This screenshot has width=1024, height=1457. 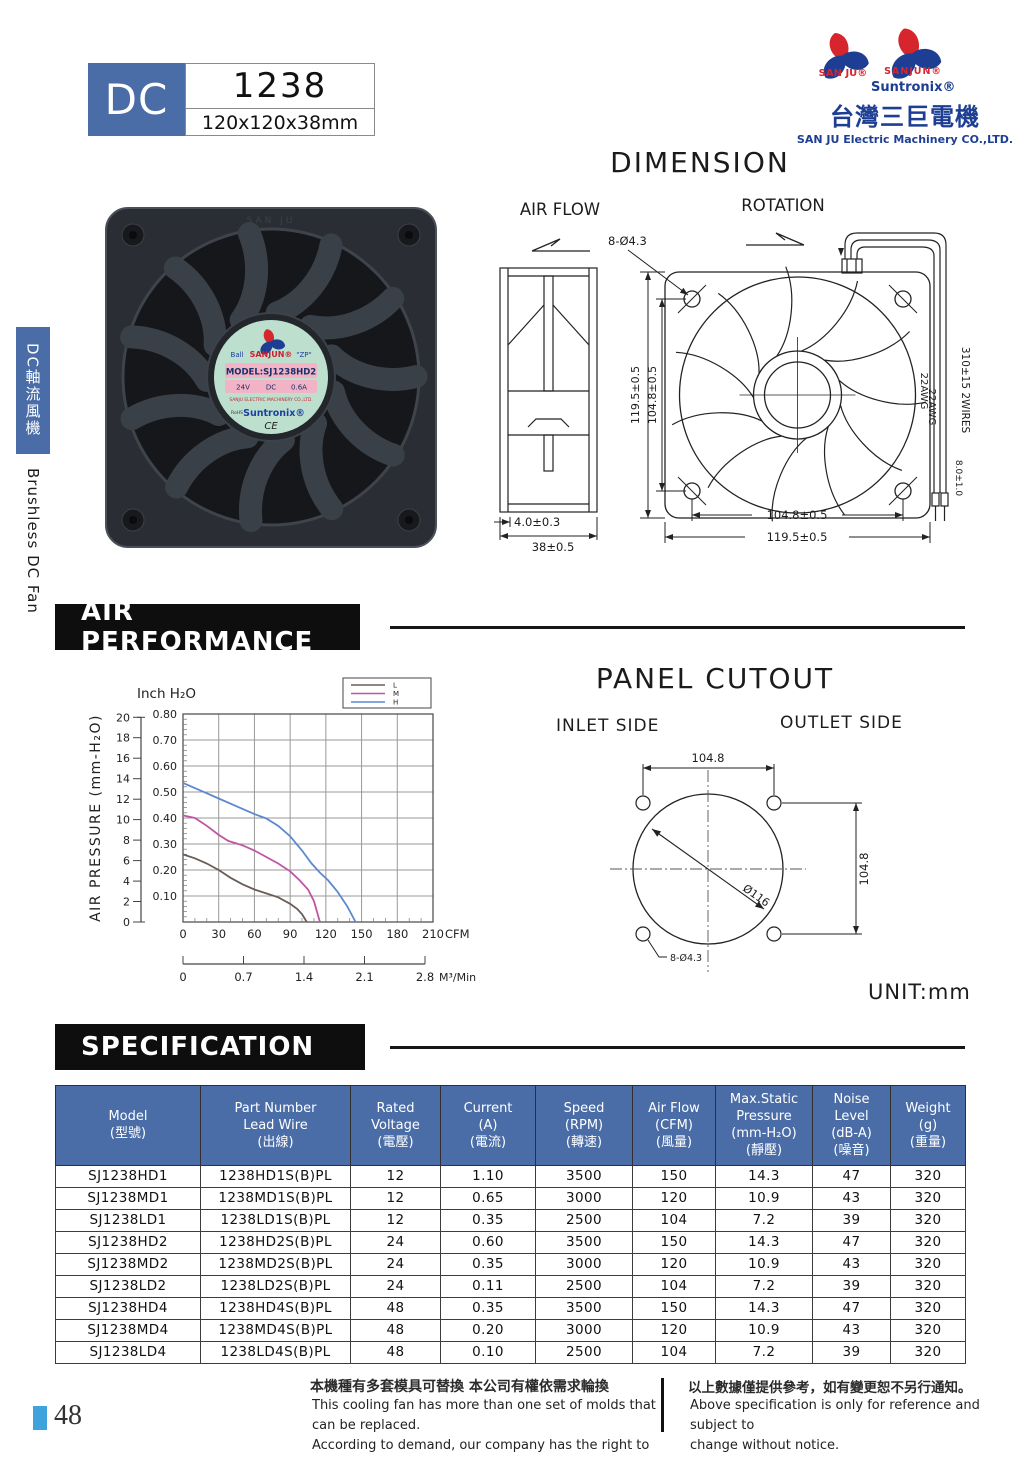 What do you see at coordinates (123, 820) in the screenshot?
I see `svg-text: 10` at bounding box center [123, 820].